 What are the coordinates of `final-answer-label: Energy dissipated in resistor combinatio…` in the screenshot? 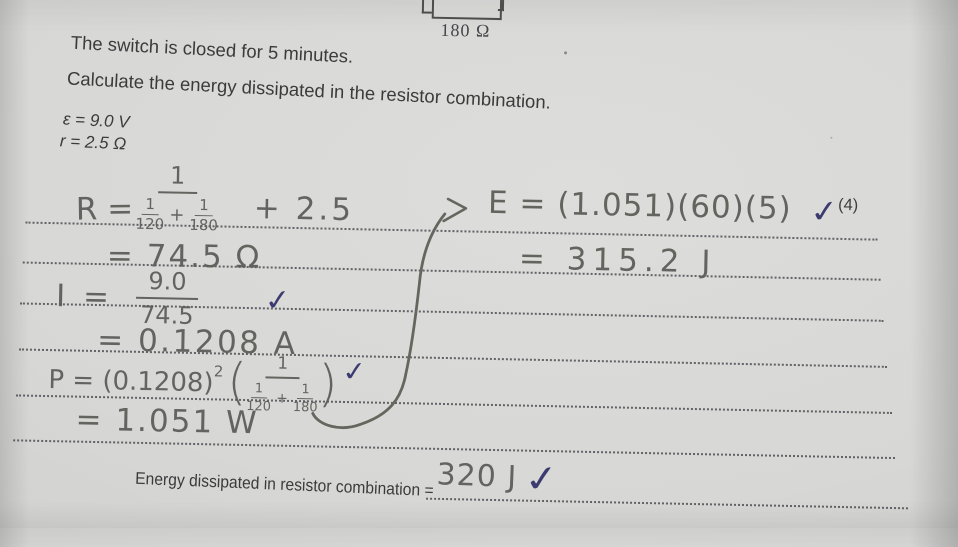 It's located at (284, 484).